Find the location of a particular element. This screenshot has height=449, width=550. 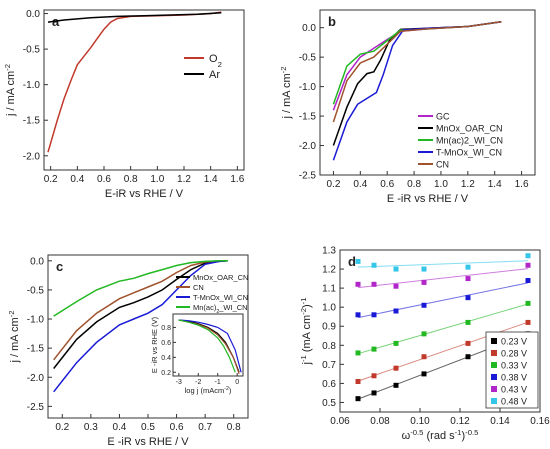

text-span: (rad s is located at coordinates (439, 436).